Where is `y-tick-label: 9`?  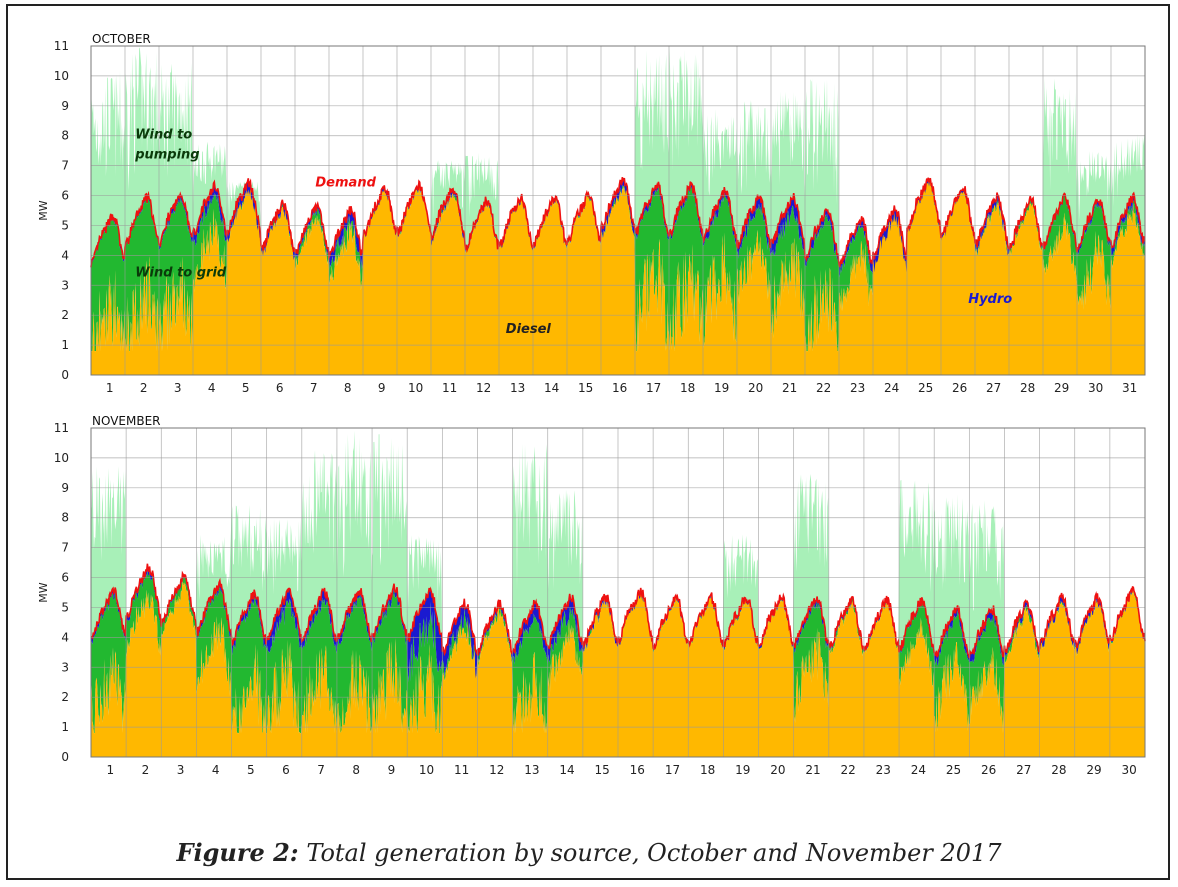
y-tick-label: 9 is located at coordinates (65, 106).